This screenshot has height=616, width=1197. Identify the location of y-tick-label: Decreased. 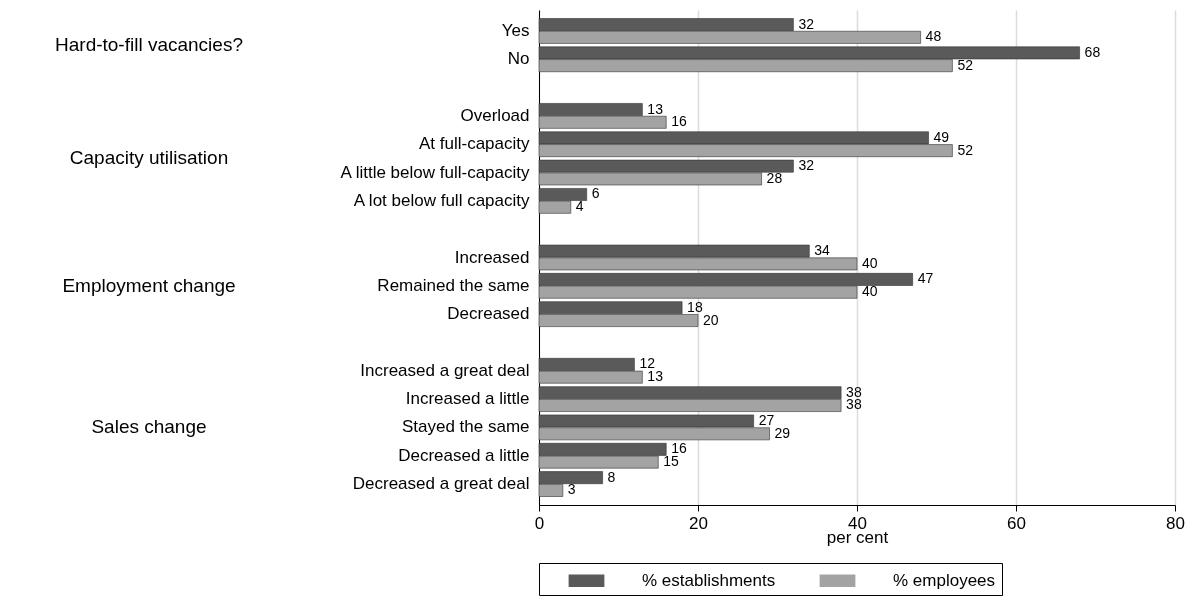
(488, 314).